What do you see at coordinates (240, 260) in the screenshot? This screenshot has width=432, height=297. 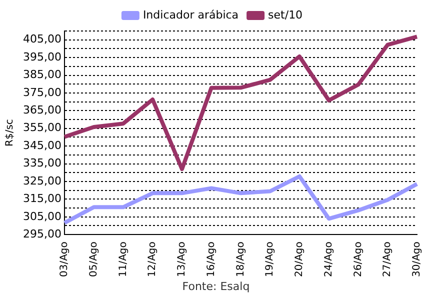 I see `x-tick-label: 18/Ago` at bounding box center [240, 260].